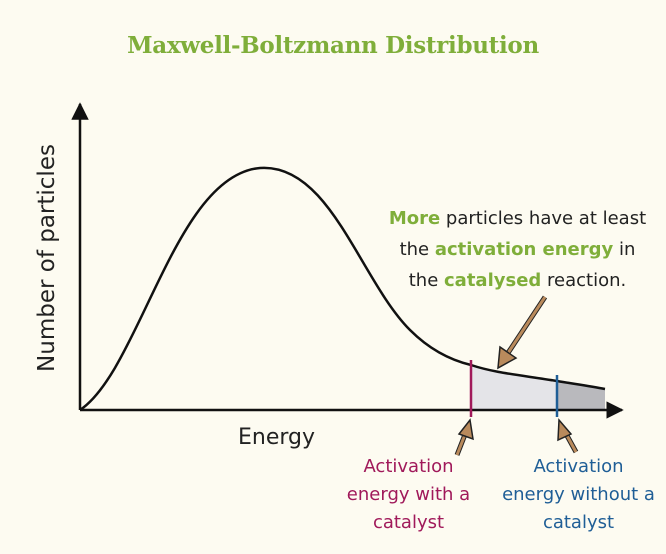 This screenshot has height=554, width=666. What do you see at coordinates (523, 234) in the screenshot?
I see `annotation-text-1: particles have at least the` at bounding box center [523, 234].